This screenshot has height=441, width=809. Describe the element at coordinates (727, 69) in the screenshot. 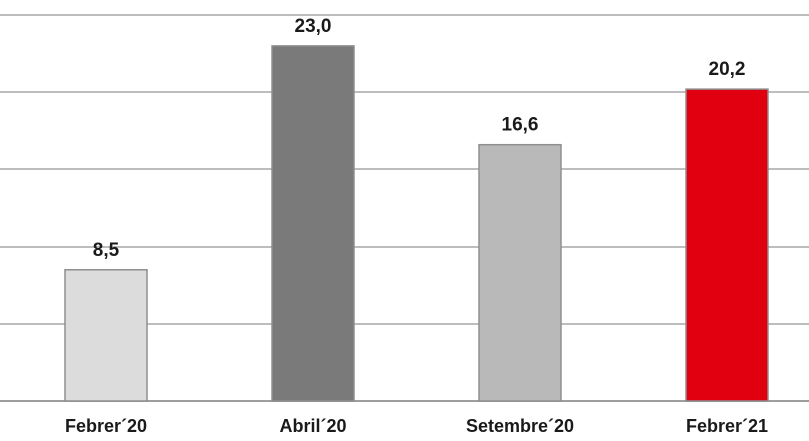

I see `data-label: 20,2` at that location.